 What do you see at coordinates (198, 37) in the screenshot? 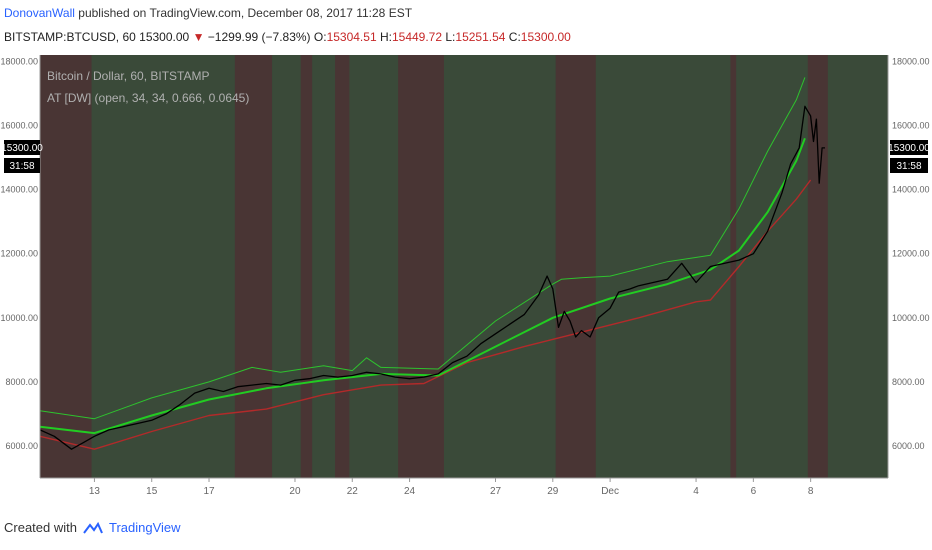
I see `down-arrow-icon: ▼` at bounding box center [198, 37].